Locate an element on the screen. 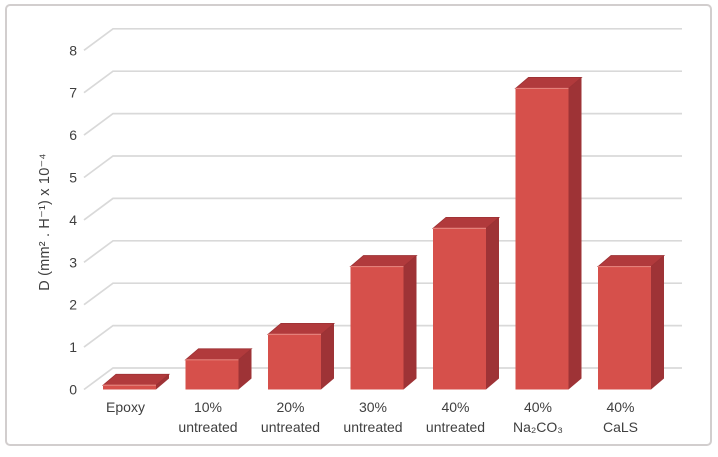  category-label-line: 30% is located at coordinates (373, 407).